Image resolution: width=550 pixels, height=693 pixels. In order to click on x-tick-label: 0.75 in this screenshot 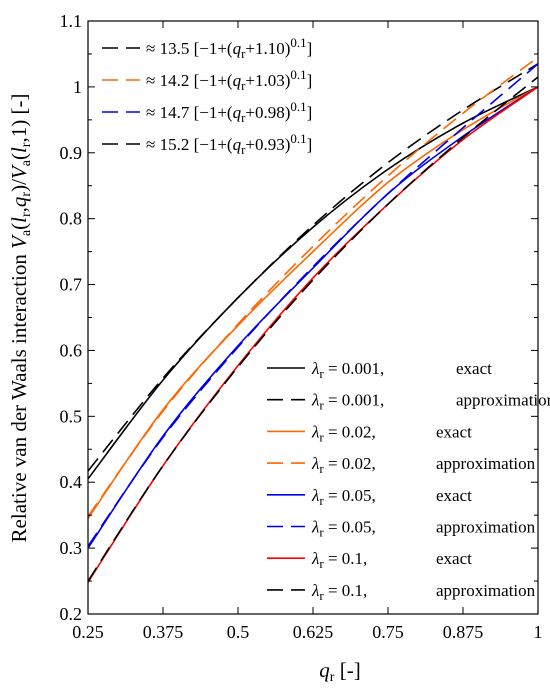, I will do `click(388, 632)`.